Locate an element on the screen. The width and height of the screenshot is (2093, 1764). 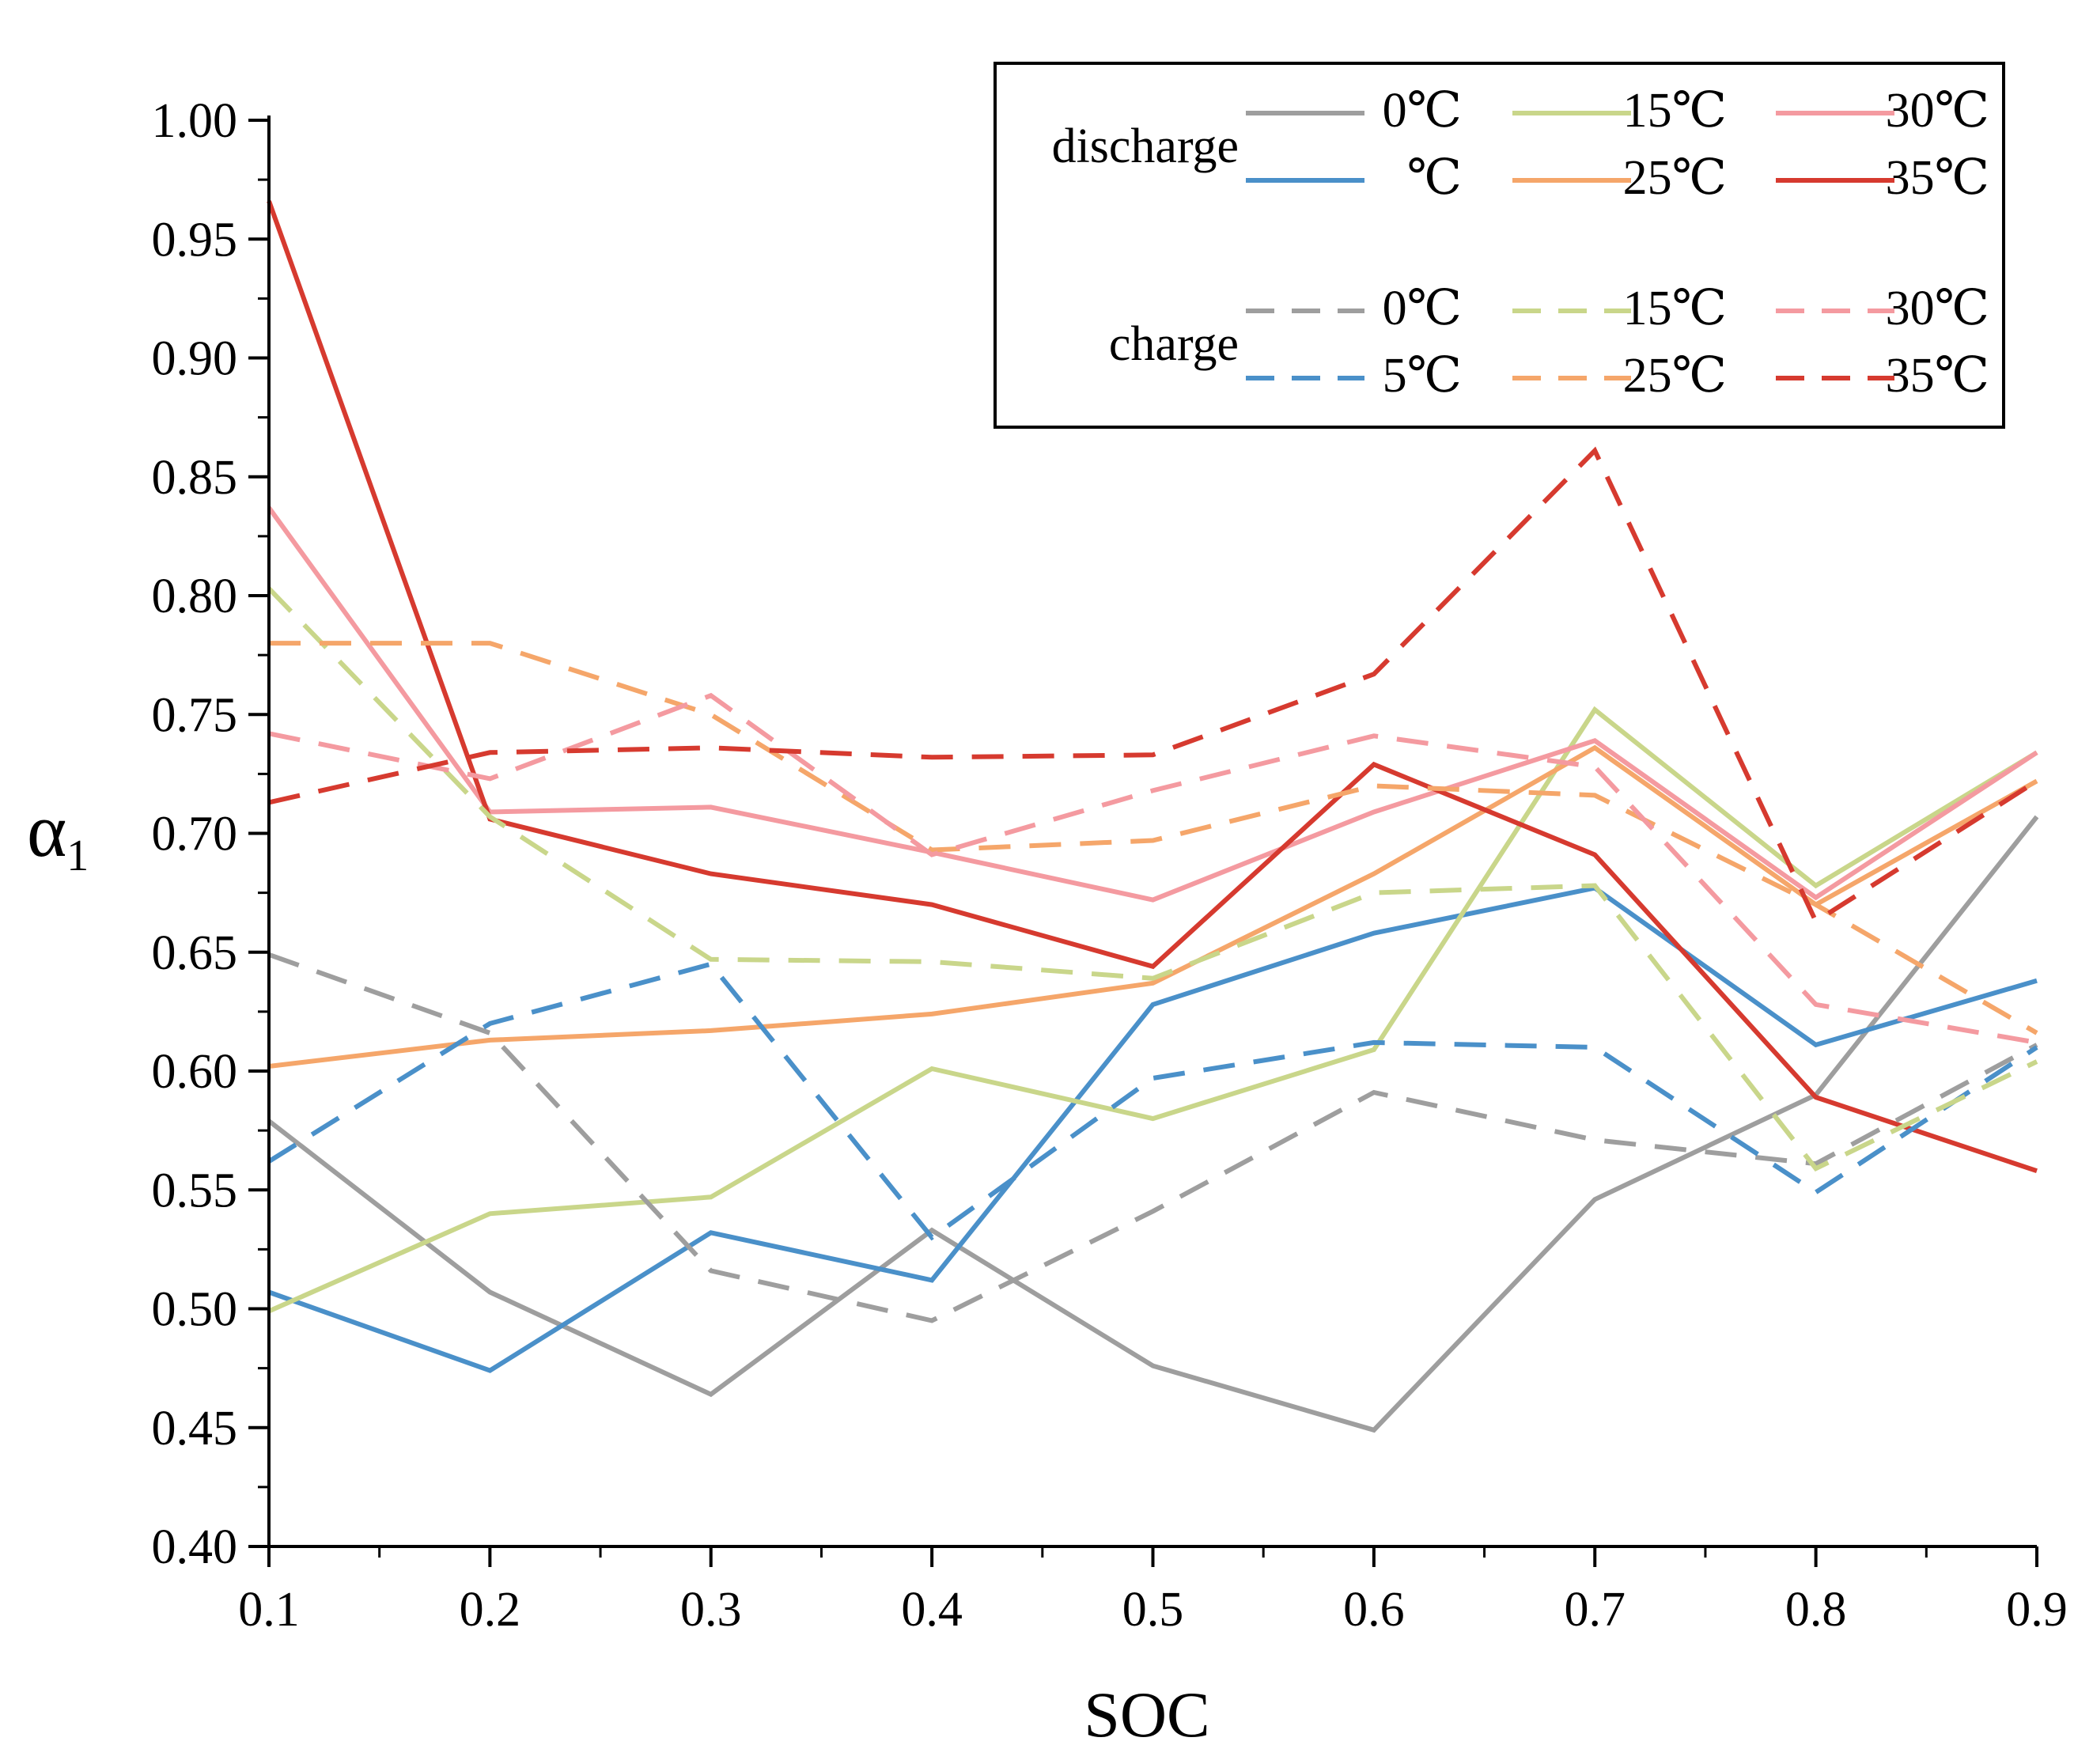
legend-entry-label: ℃ is located at coordinates (1435, 178).